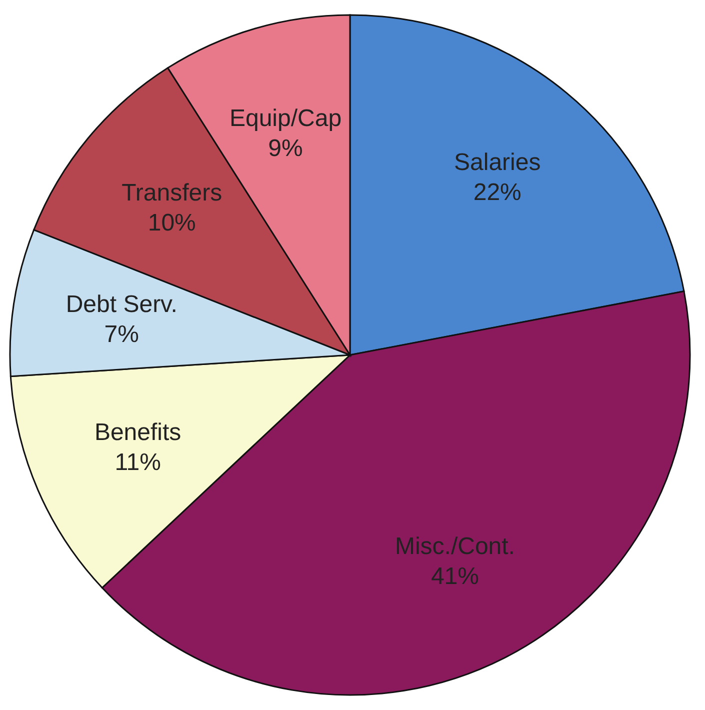 The image size is (705, 710). What do you see at coordinates (122, 304) in the screenshot?
I see `slice-label: Debt Serv.` at bounding box center [122, 304].